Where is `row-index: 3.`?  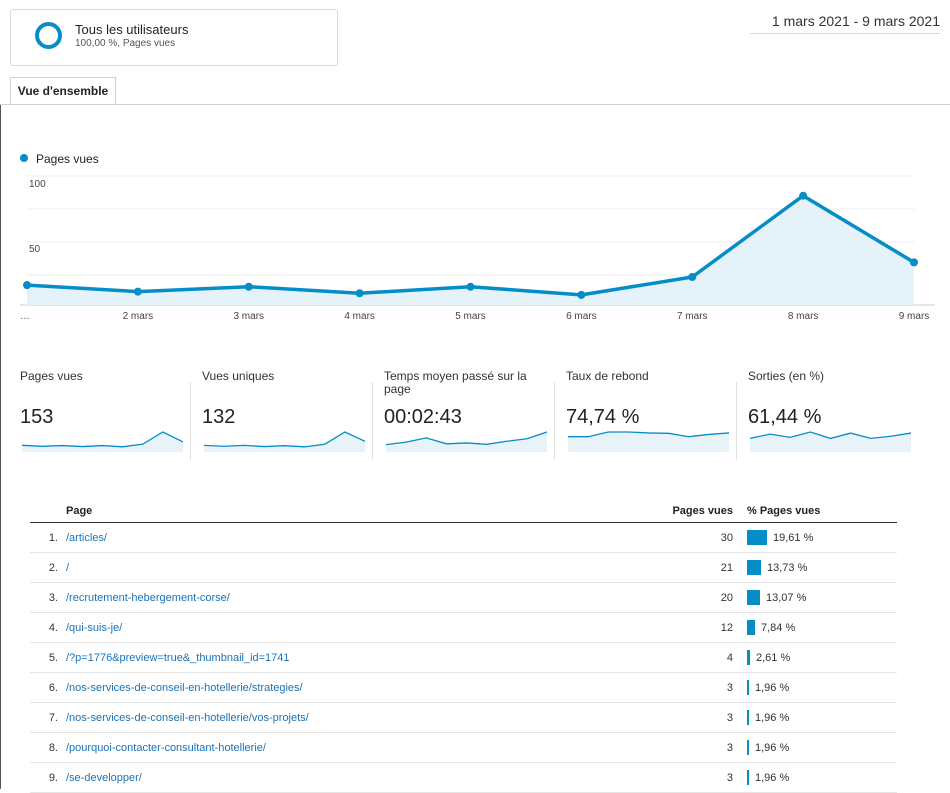 row-index: 3. is located at coordinates (44, 597).